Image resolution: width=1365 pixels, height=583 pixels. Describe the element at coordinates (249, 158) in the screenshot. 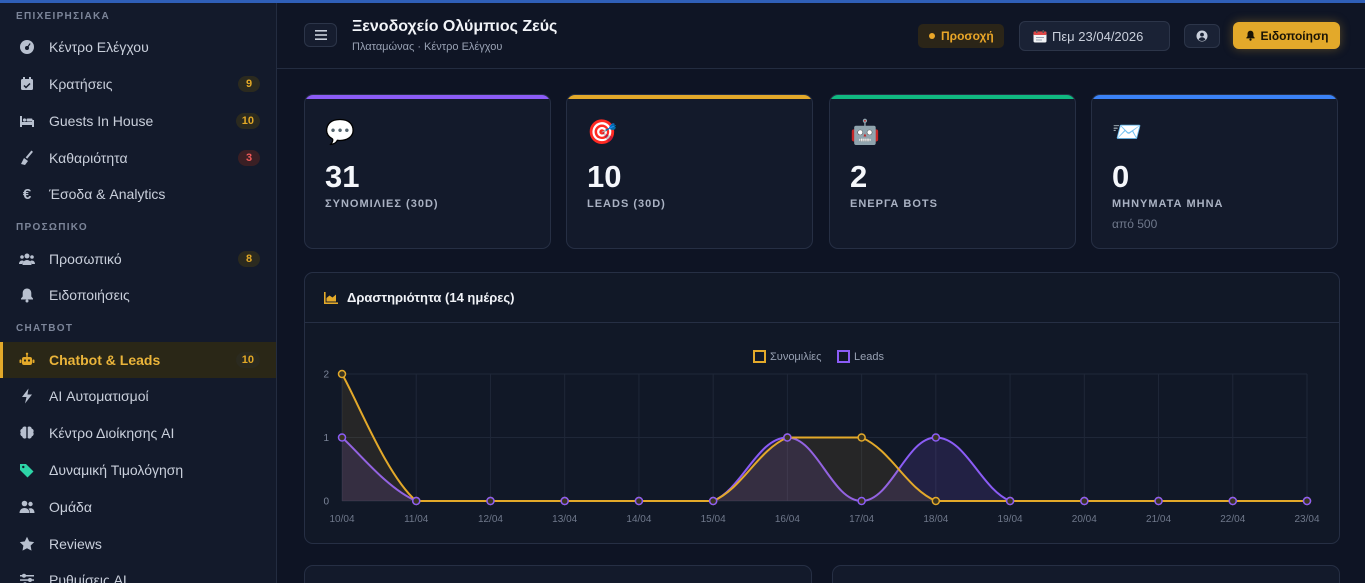

I see `count-badge: 3` at that location.